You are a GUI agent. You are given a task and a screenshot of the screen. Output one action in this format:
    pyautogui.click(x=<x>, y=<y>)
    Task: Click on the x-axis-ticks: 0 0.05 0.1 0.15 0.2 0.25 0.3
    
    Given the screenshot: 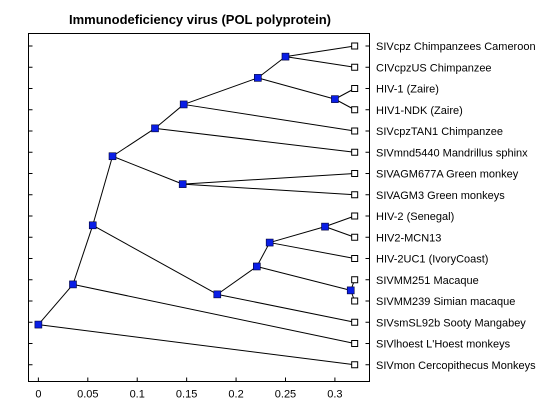 What is the action you would take?
    pyautogui.click(x=189, y=389)
    